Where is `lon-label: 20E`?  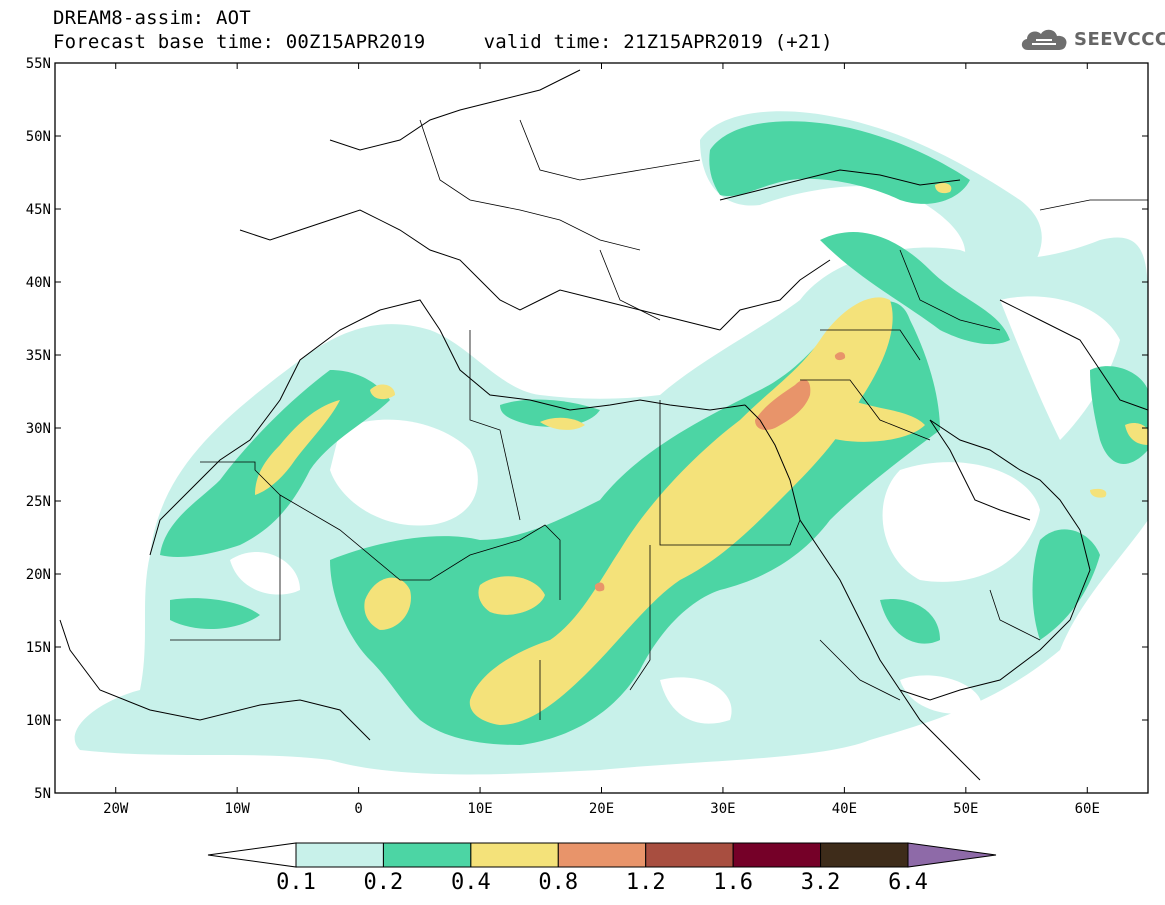
lon-label: 20E is located at coordinates (601, 809).